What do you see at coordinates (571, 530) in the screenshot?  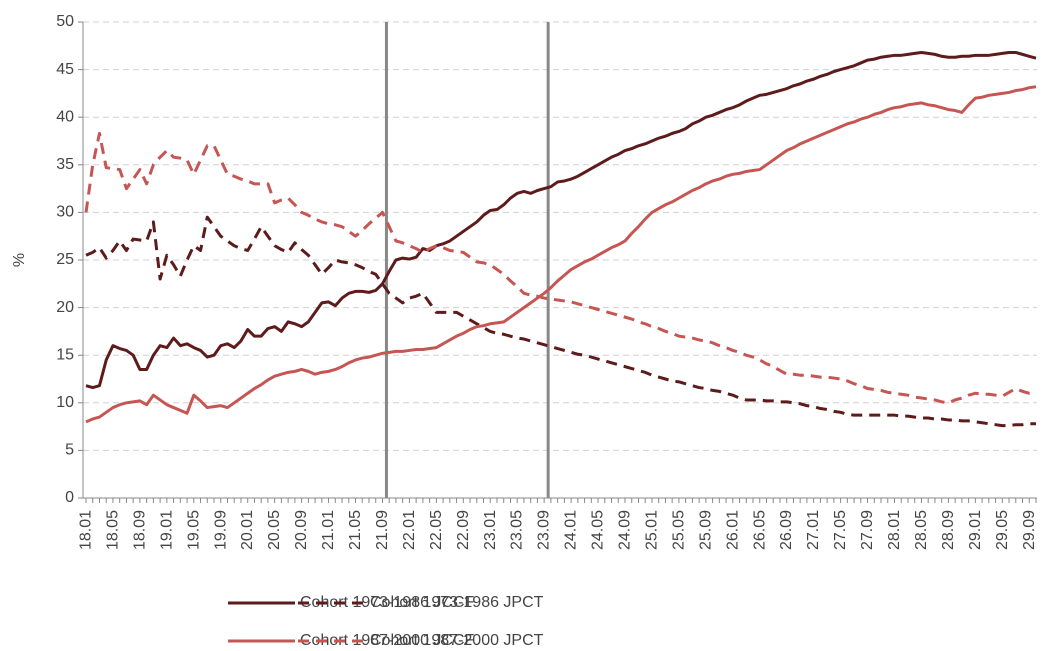 I see `x-tick-label: 24.01` at bounding box center [571, 530].